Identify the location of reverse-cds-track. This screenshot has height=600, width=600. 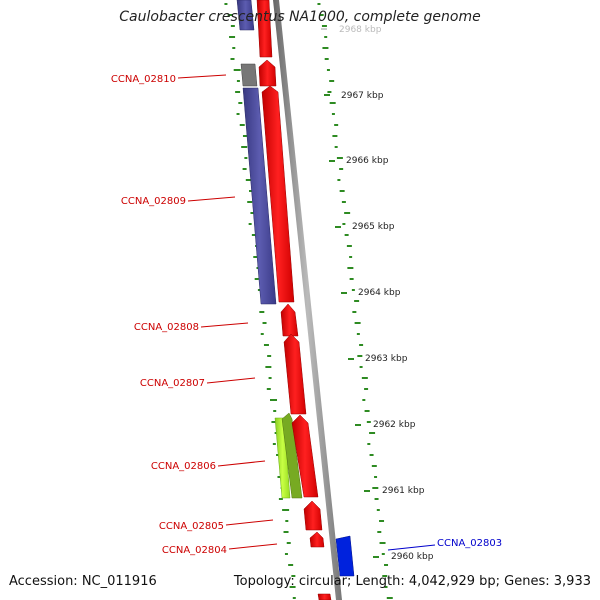
(263, 249).